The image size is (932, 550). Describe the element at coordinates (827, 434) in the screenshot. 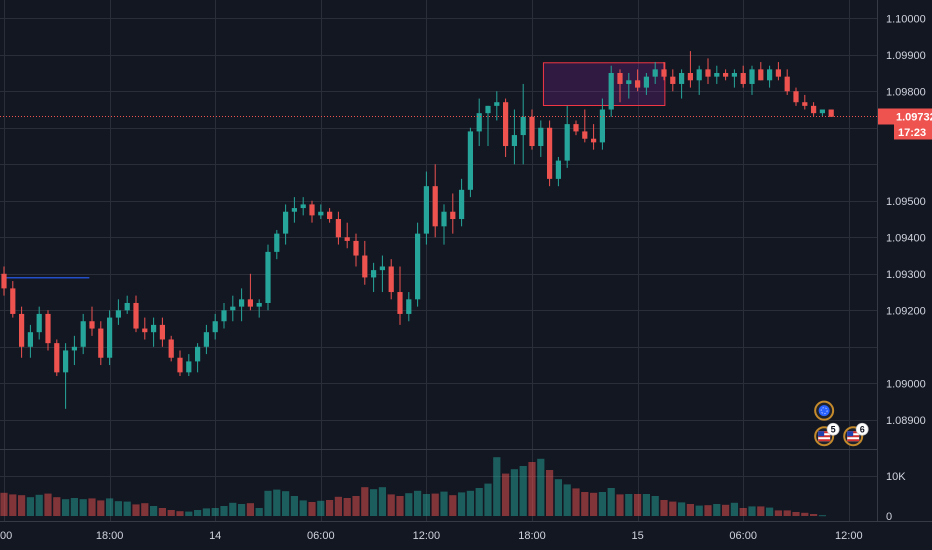

I see `us-flag-icon: 5` at that location.